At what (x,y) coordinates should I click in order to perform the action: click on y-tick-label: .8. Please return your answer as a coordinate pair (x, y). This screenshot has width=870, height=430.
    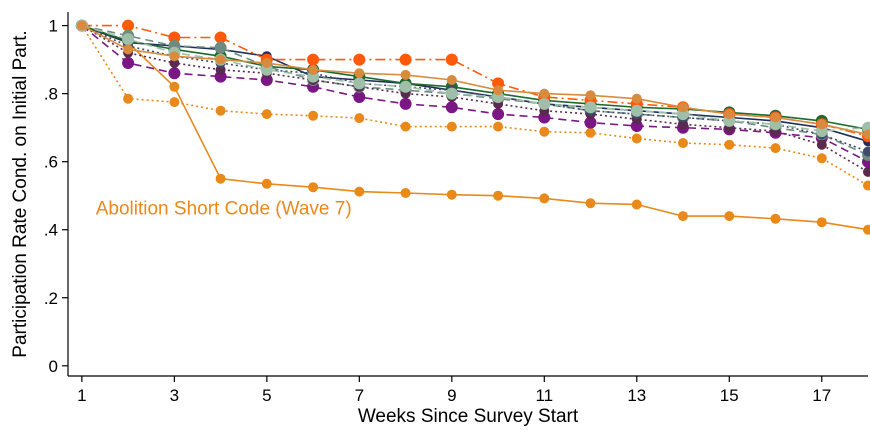
    Looking at the image, I should click on (51, 94).